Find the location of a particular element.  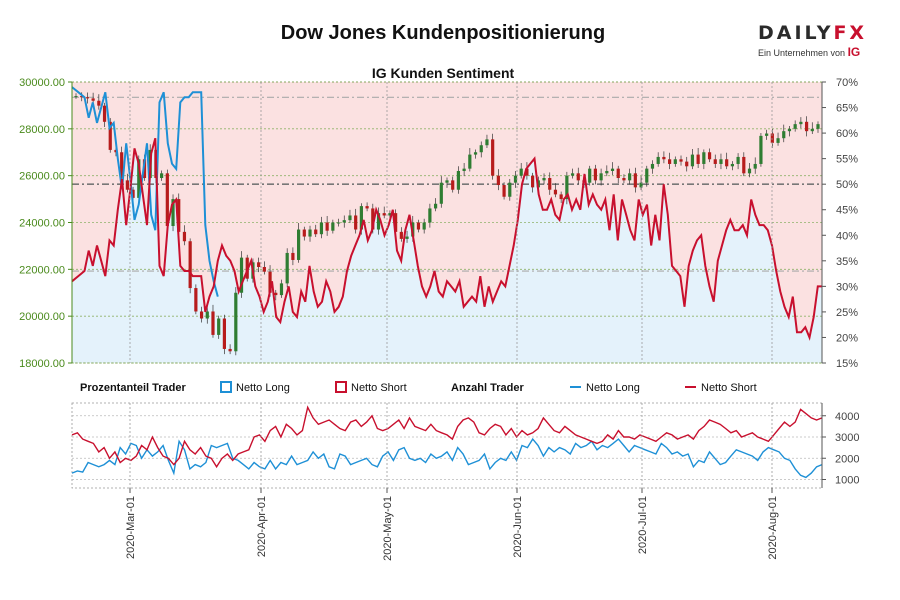

legend-count-long-label: Netto Long is located at coordinates (613, 388).